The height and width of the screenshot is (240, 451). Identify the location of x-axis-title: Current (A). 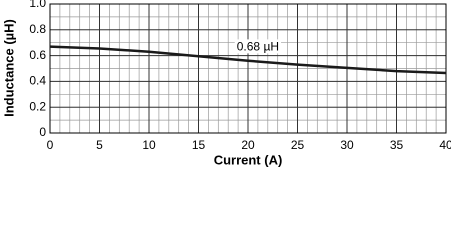
(248, 159).